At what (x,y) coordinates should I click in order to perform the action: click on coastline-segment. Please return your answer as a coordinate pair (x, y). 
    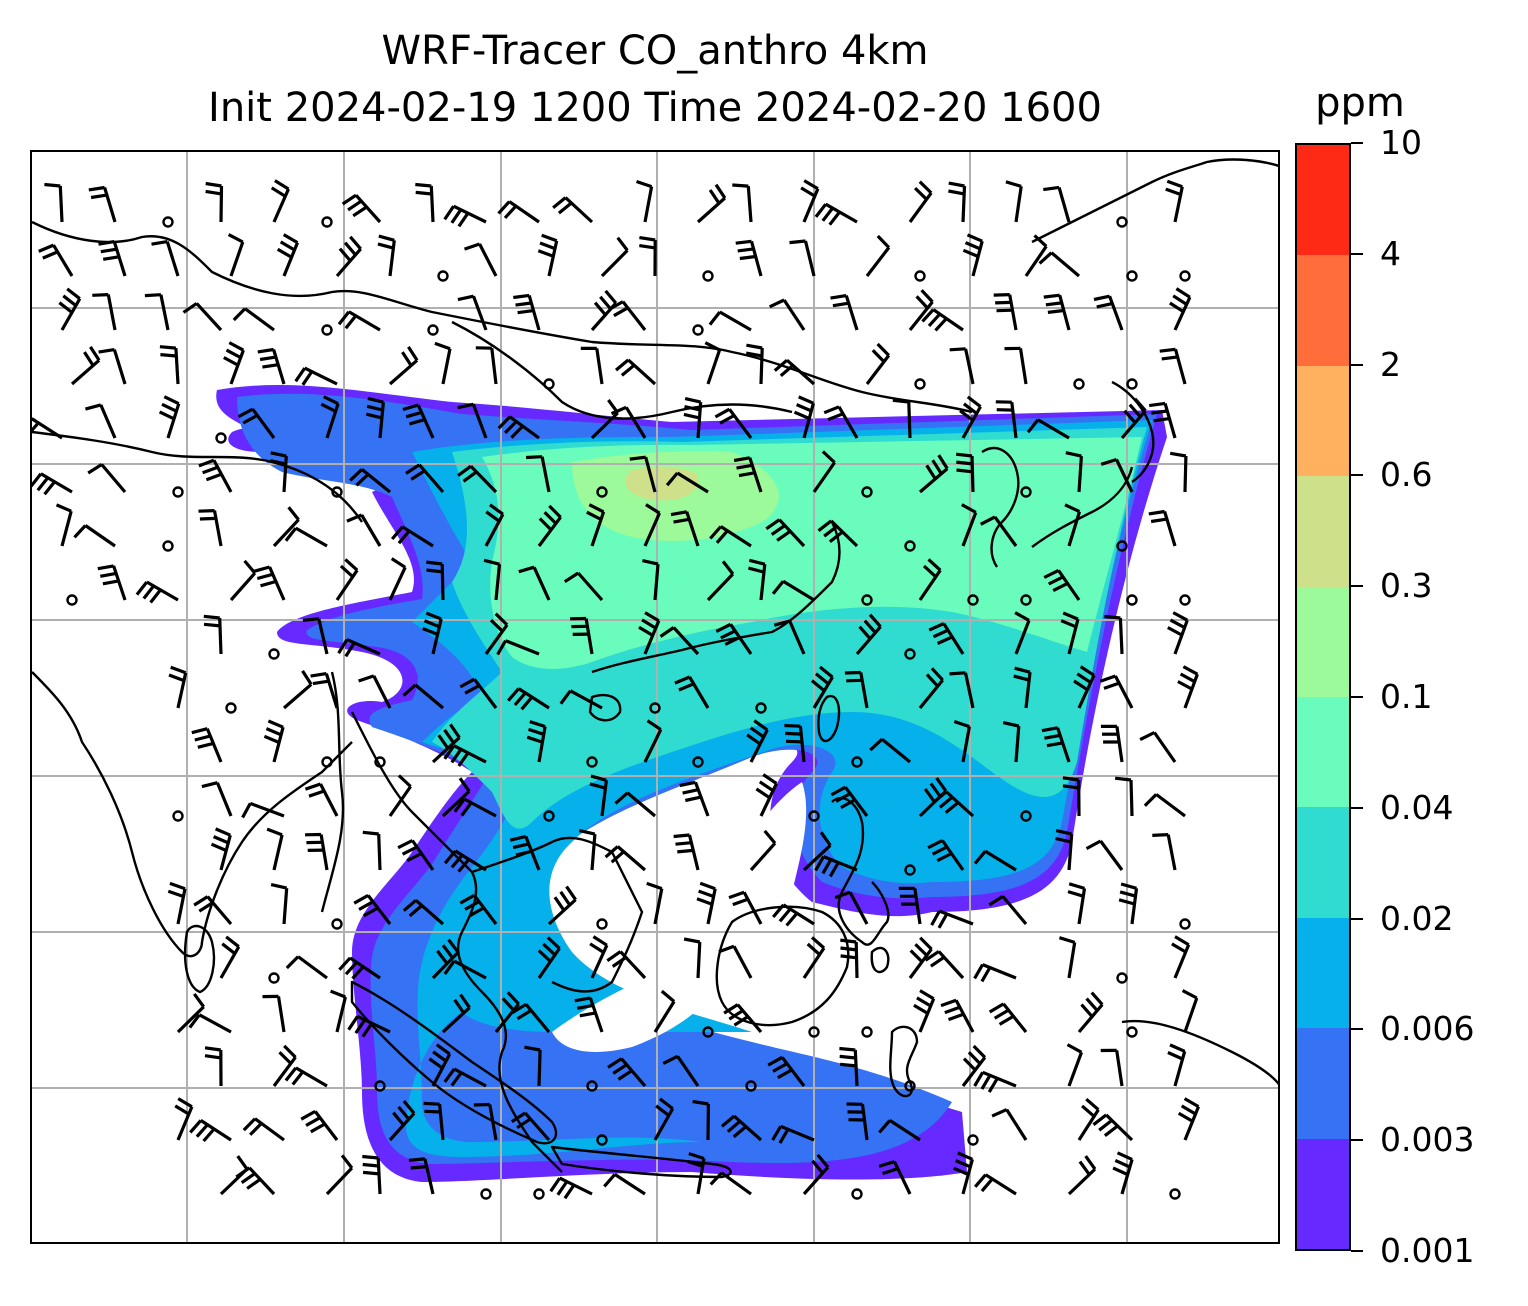
    Looking at the image, I should click on (199, 959).